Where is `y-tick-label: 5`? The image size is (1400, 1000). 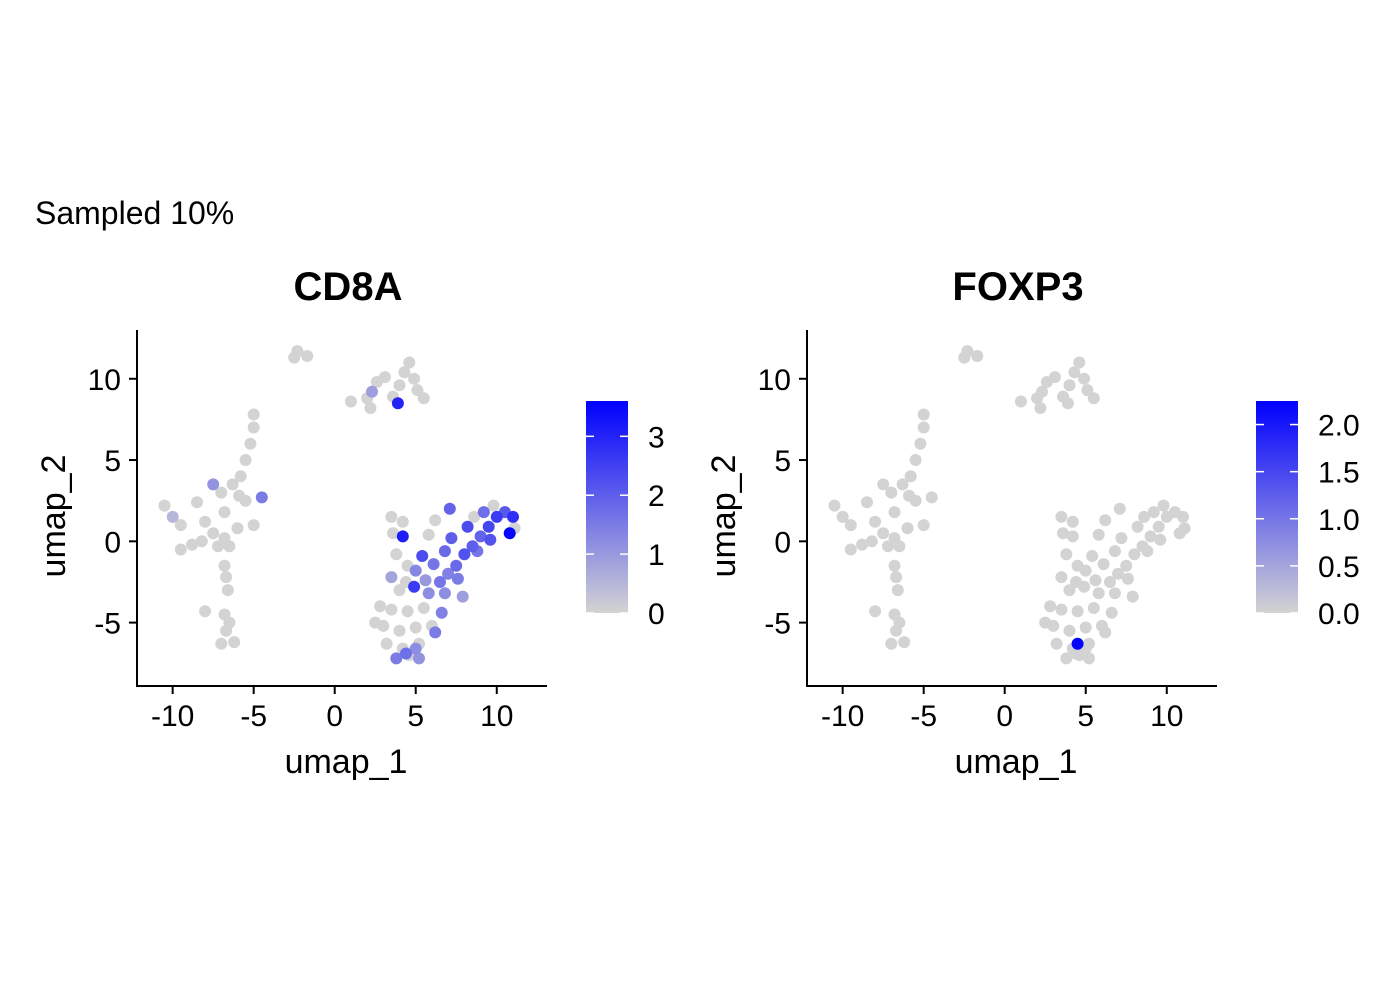 y-tick-label: 5 is located at coordinates (782, 461).